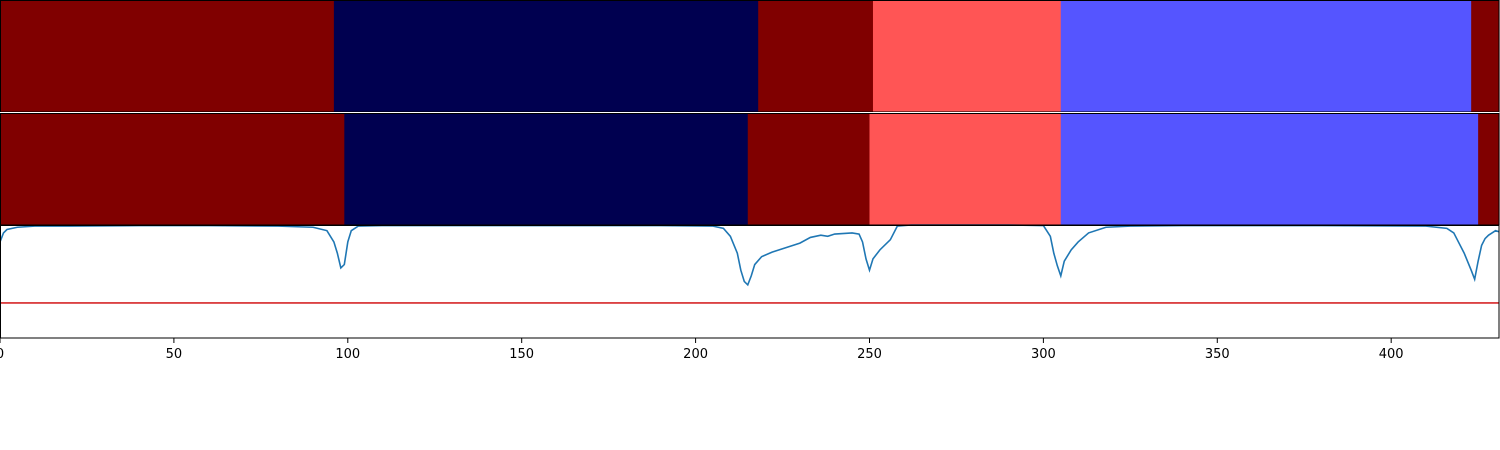 The width and height of the screenshot is (1500, 450). I want to click on x-tick-label-0: 0, so click(2, 354).